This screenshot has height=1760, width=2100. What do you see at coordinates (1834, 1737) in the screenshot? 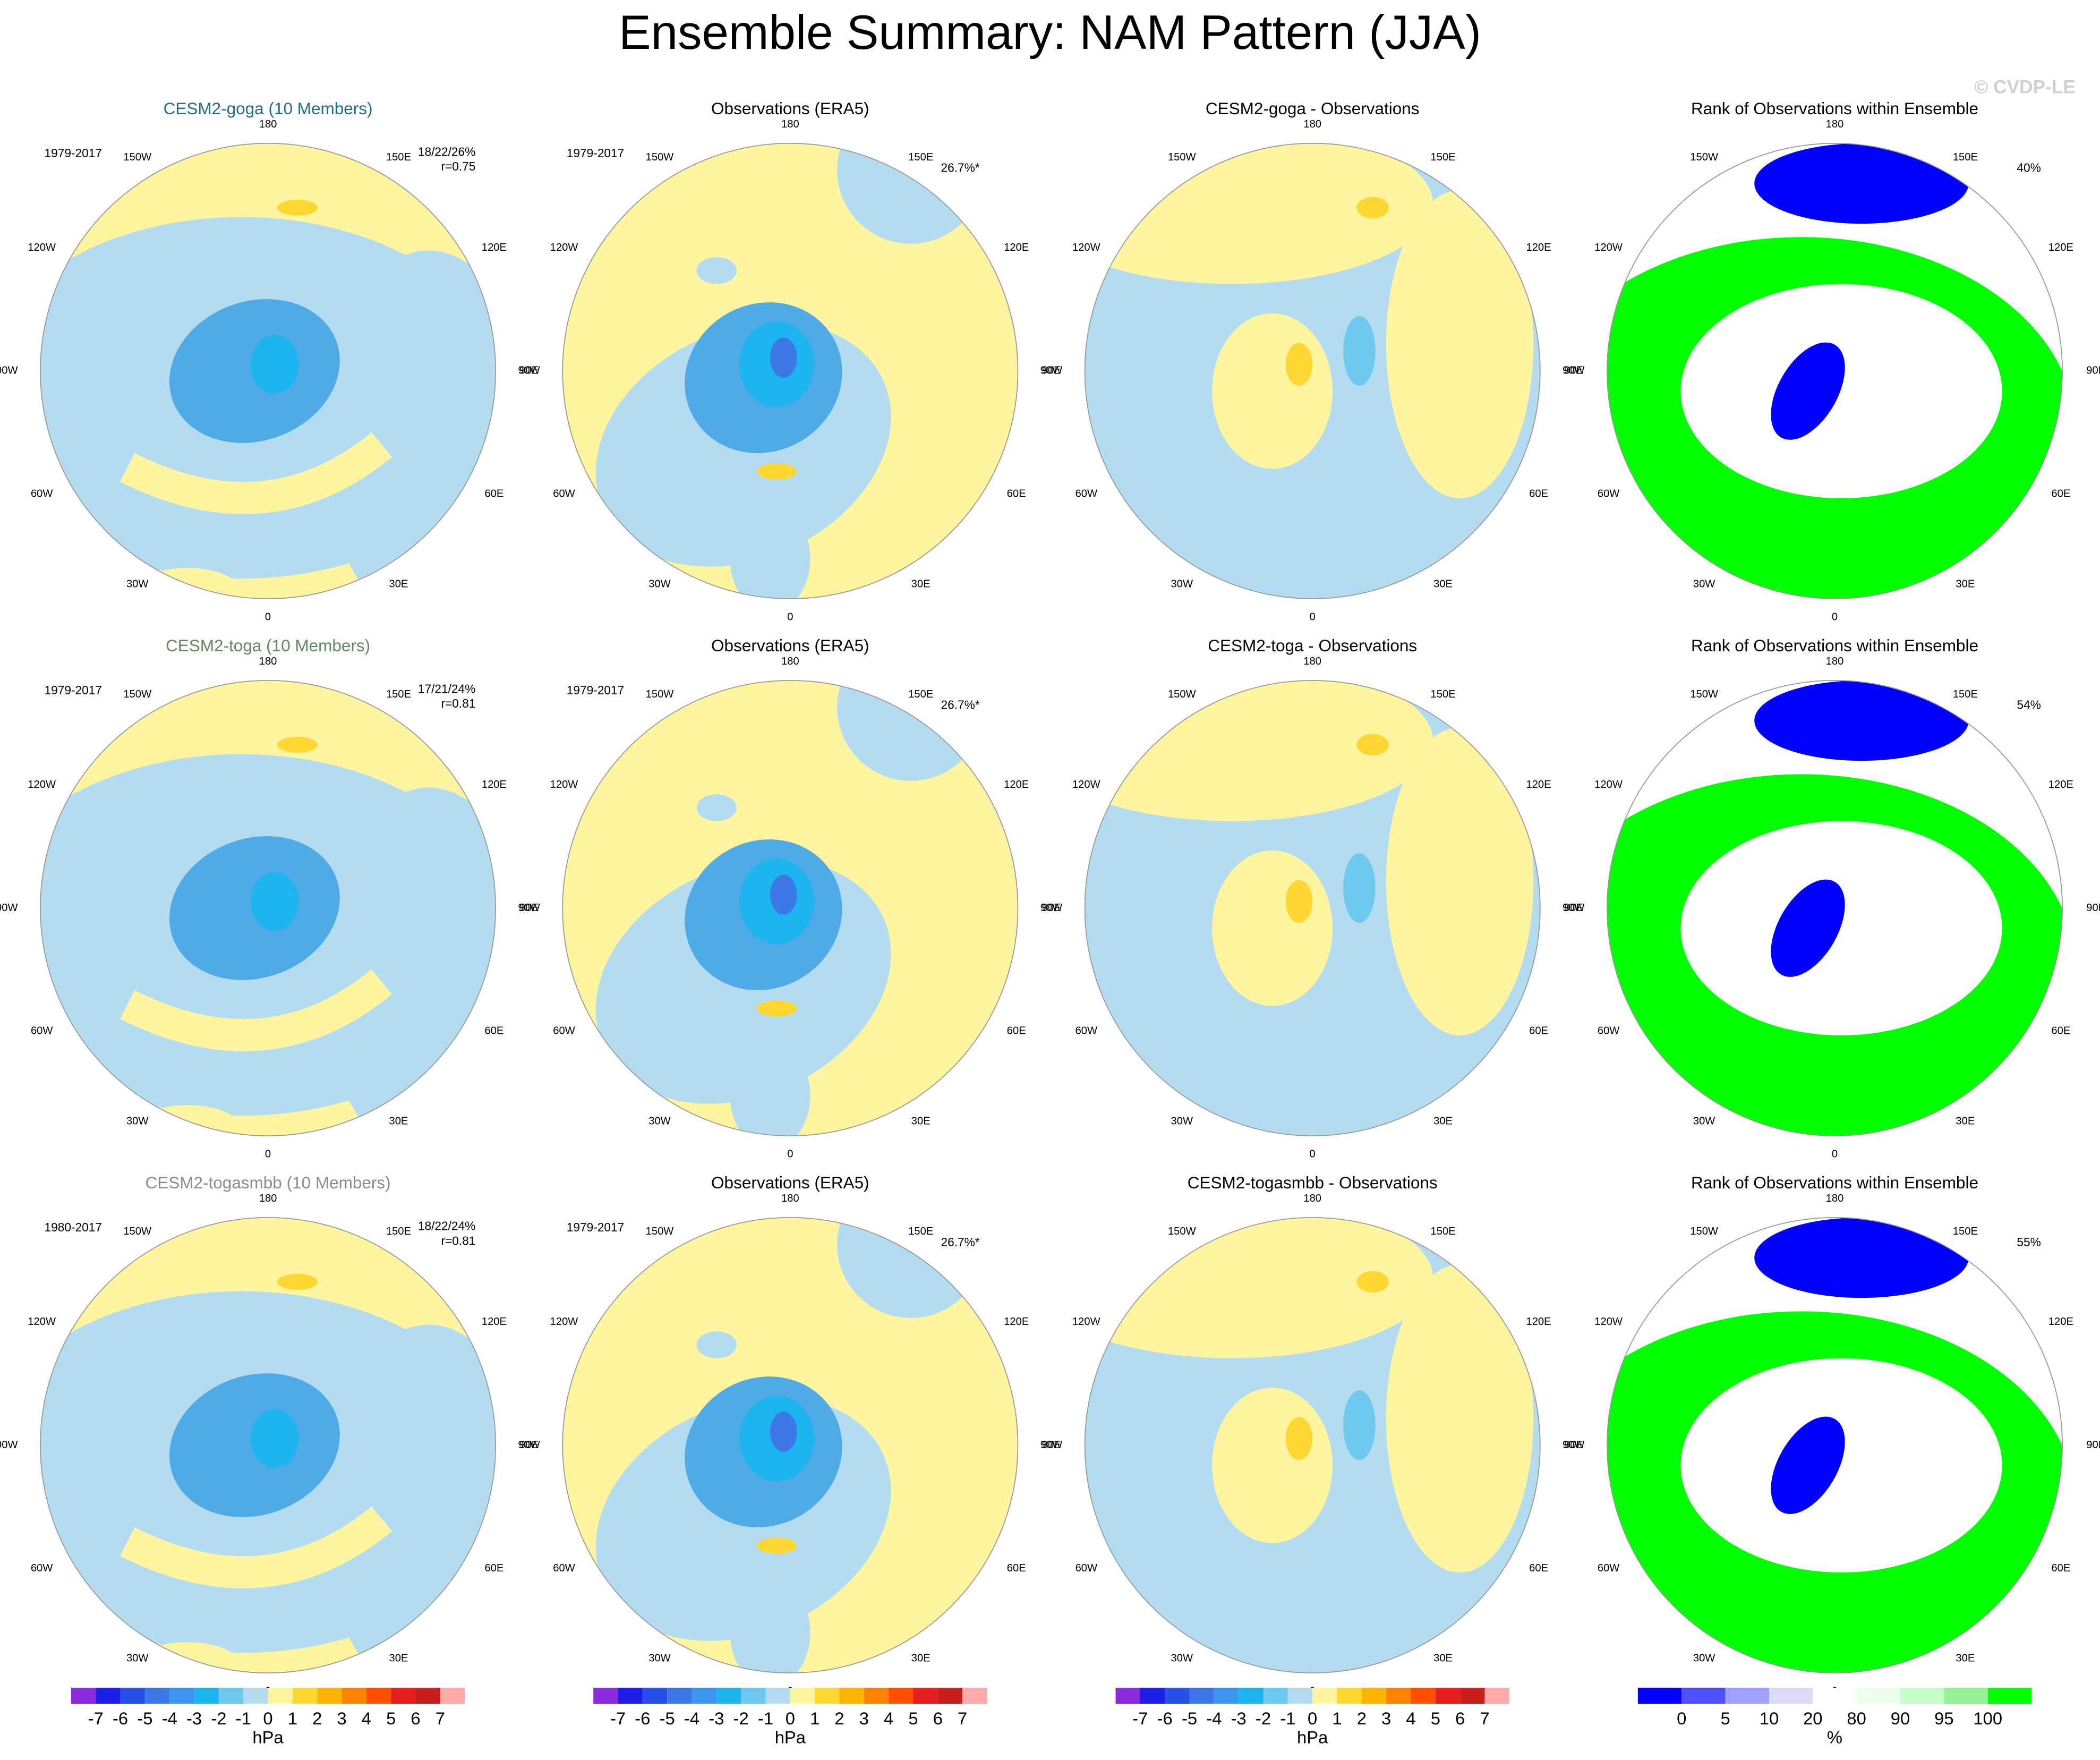
I see `colorbar-units: %` at bounding box center [1834, 1737].